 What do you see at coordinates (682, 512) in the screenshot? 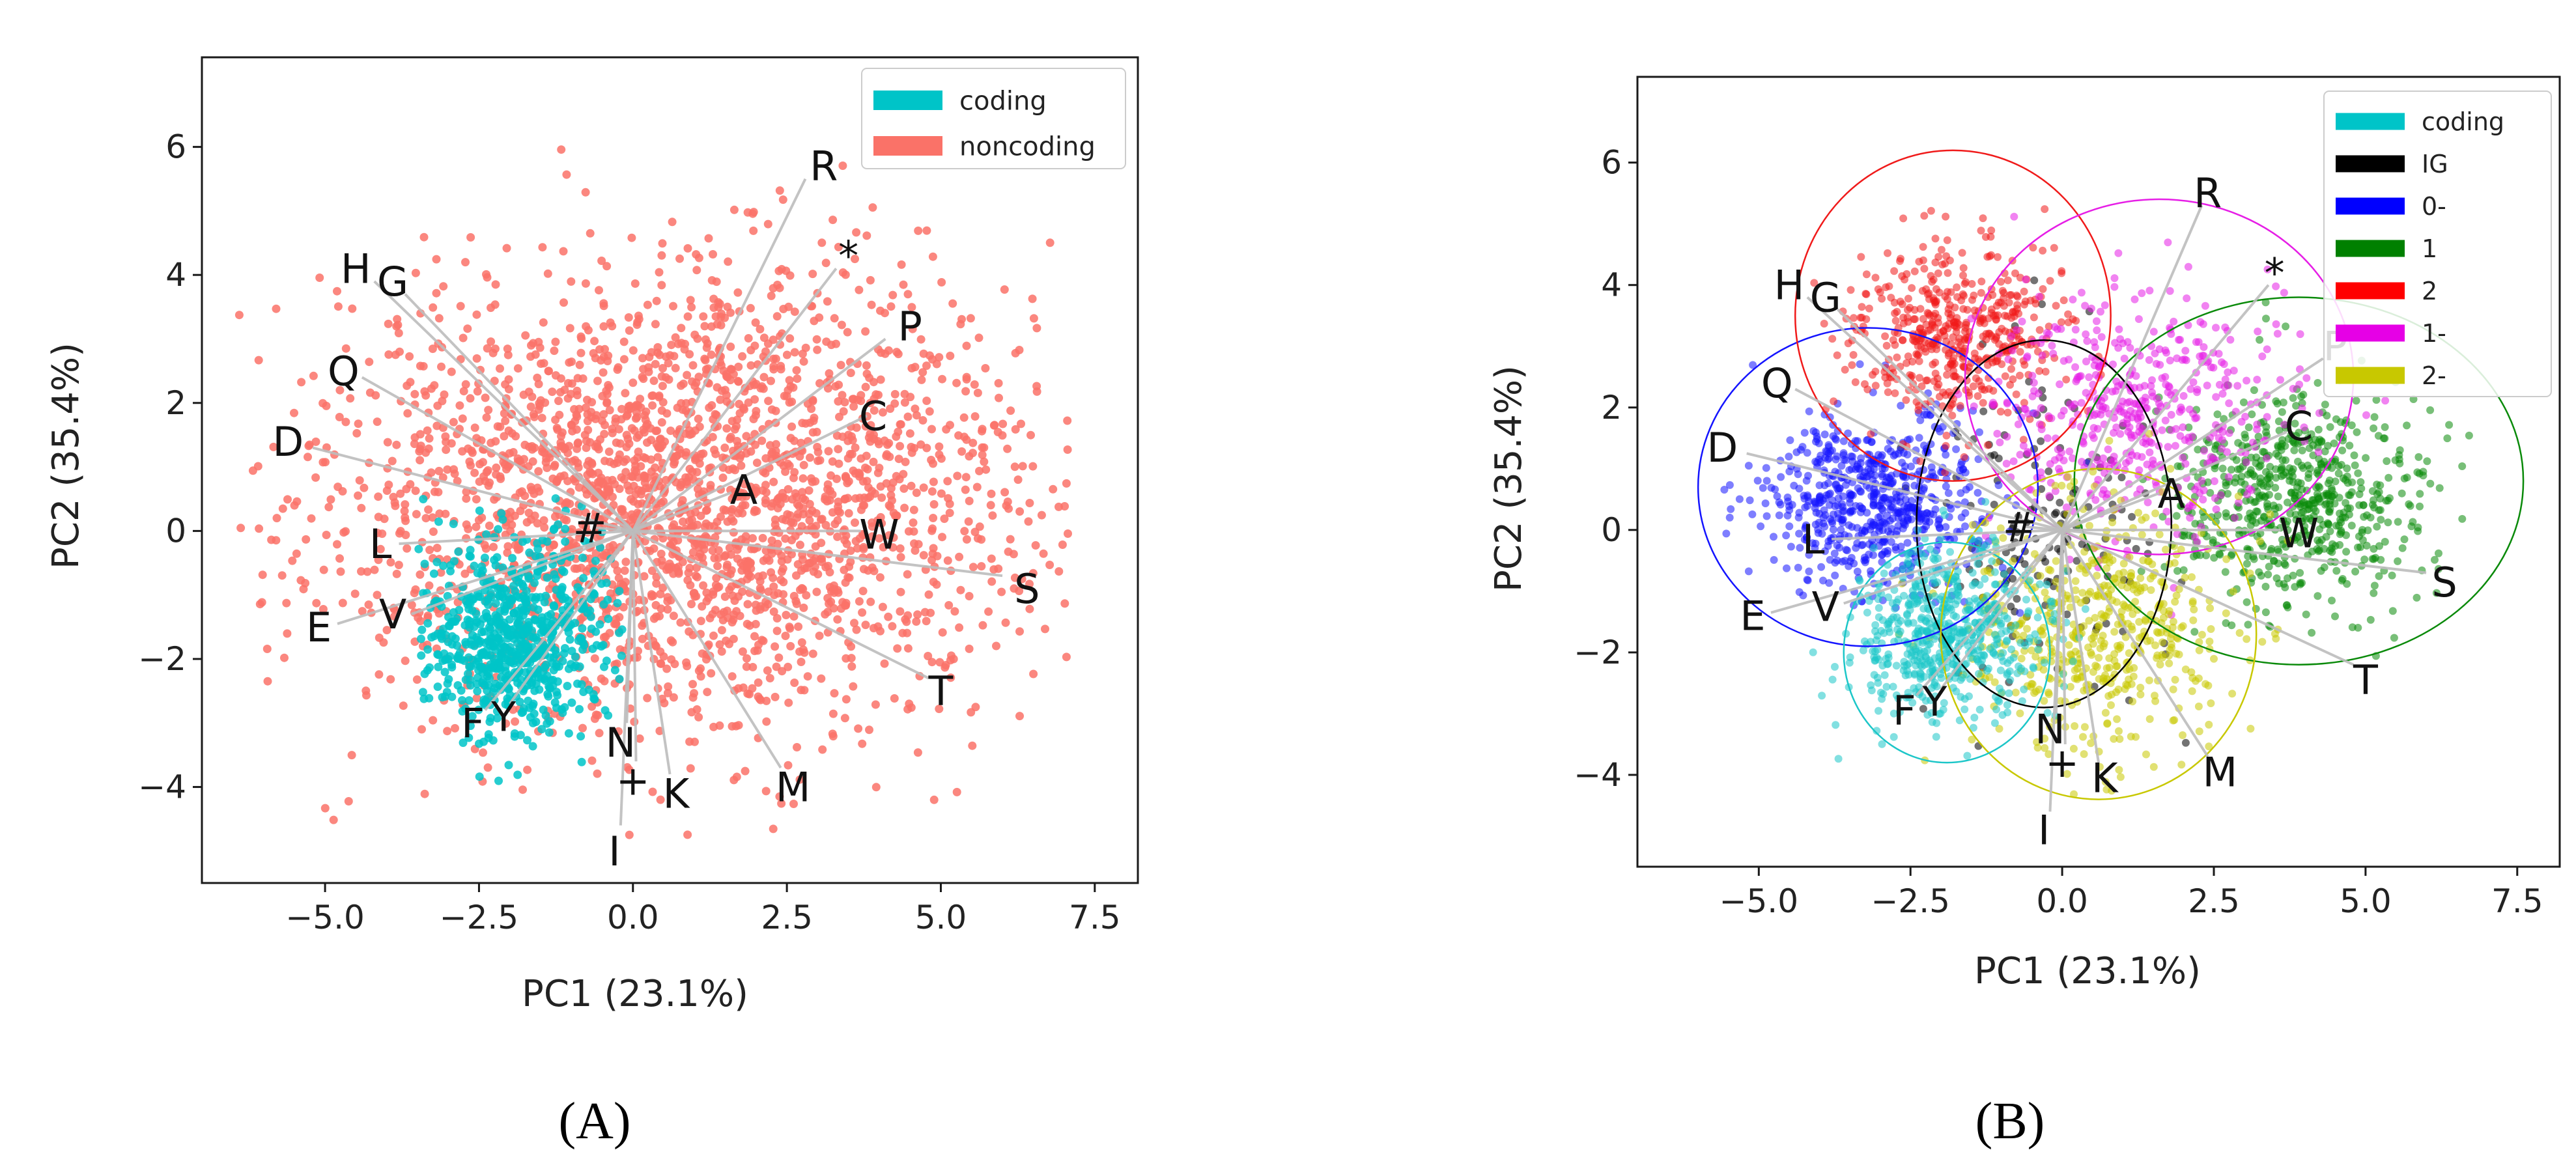
I see `loading-line-A` at bounding box center [682, 512].